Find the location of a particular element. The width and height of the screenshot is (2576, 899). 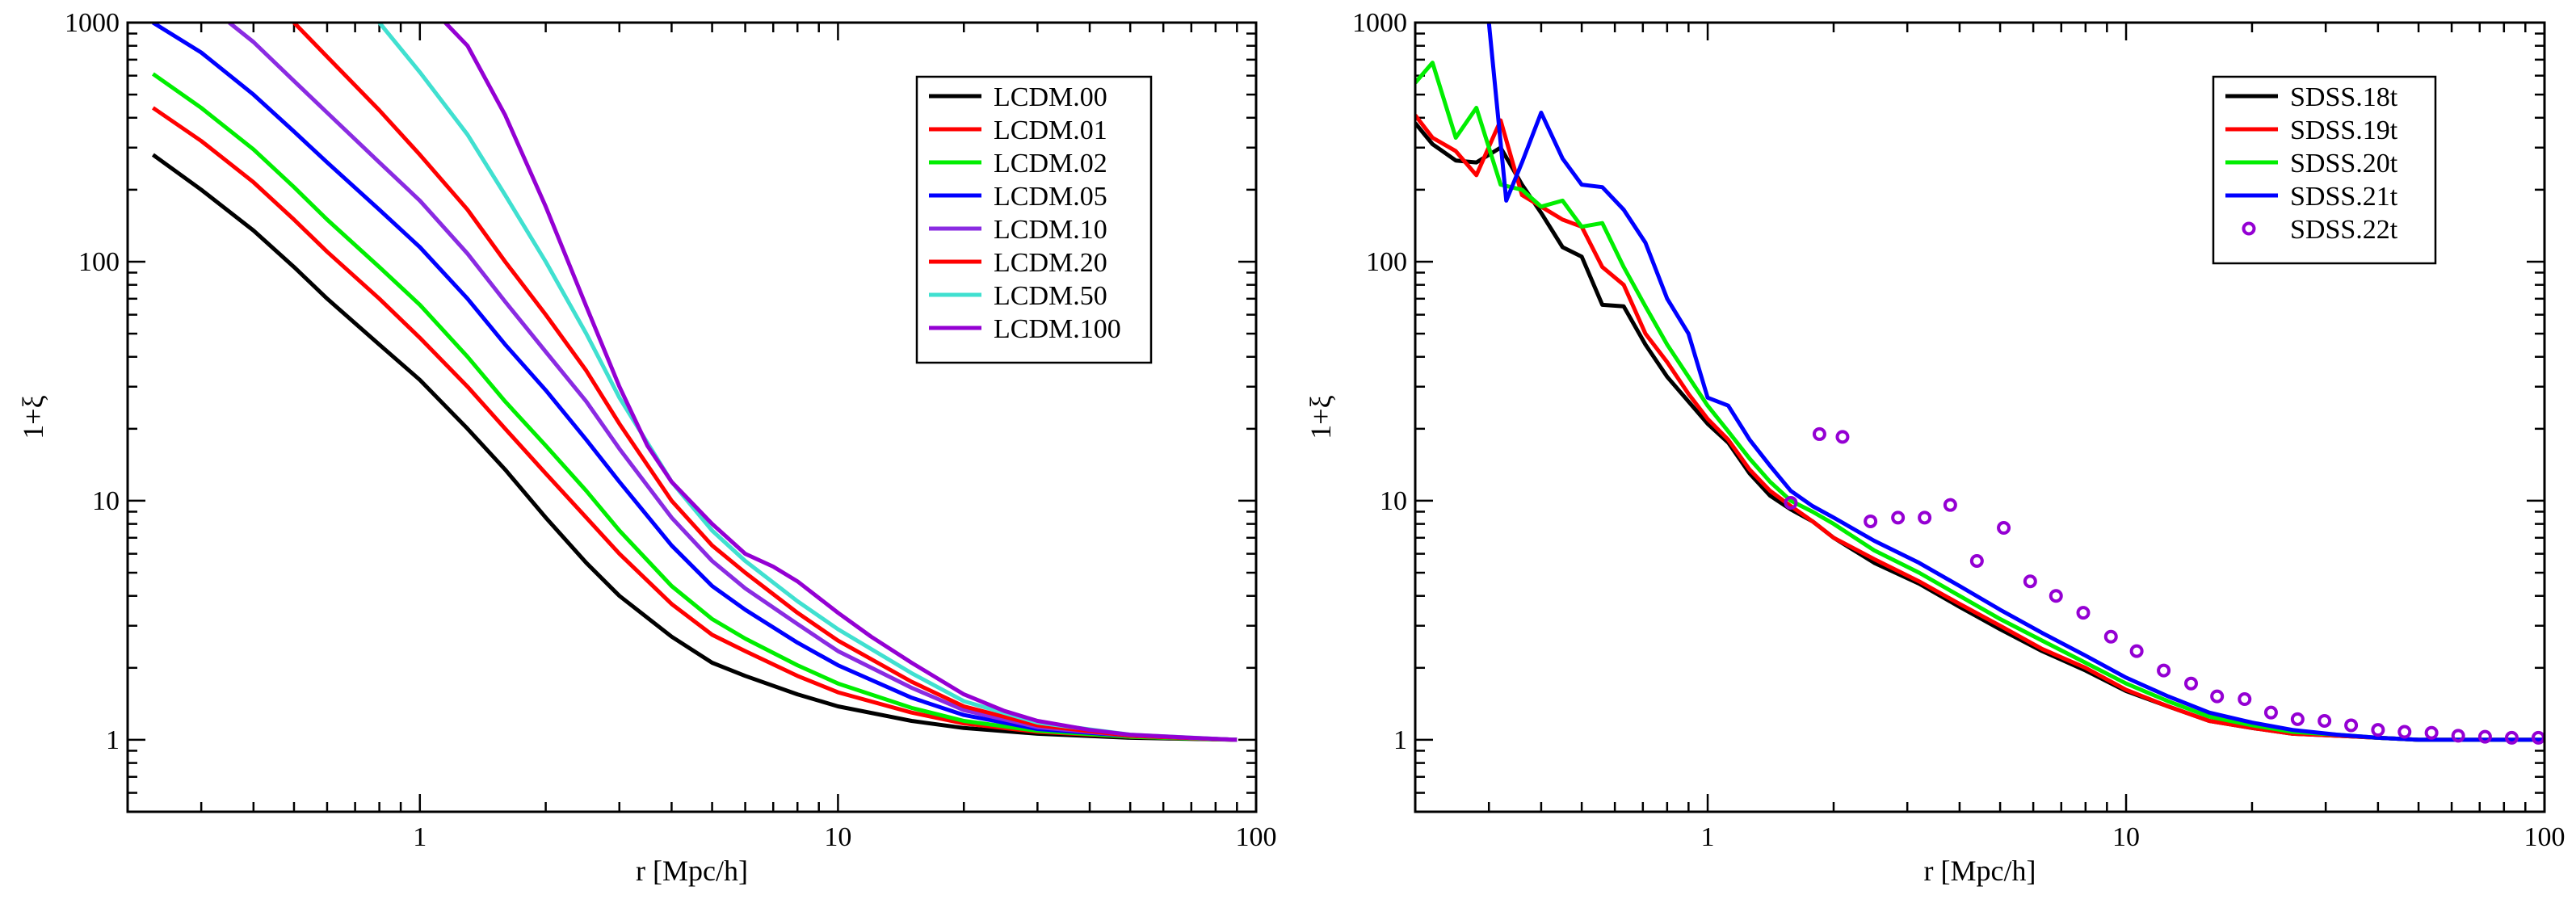

legend-label: SDSS.18t is located at coordinates (2344, 97).